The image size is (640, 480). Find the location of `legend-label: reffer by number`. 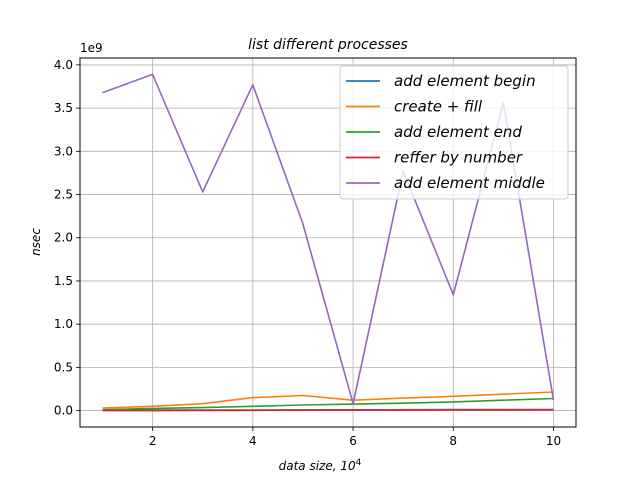

legend-label: reffer by number is located at coordinates (458, 158).